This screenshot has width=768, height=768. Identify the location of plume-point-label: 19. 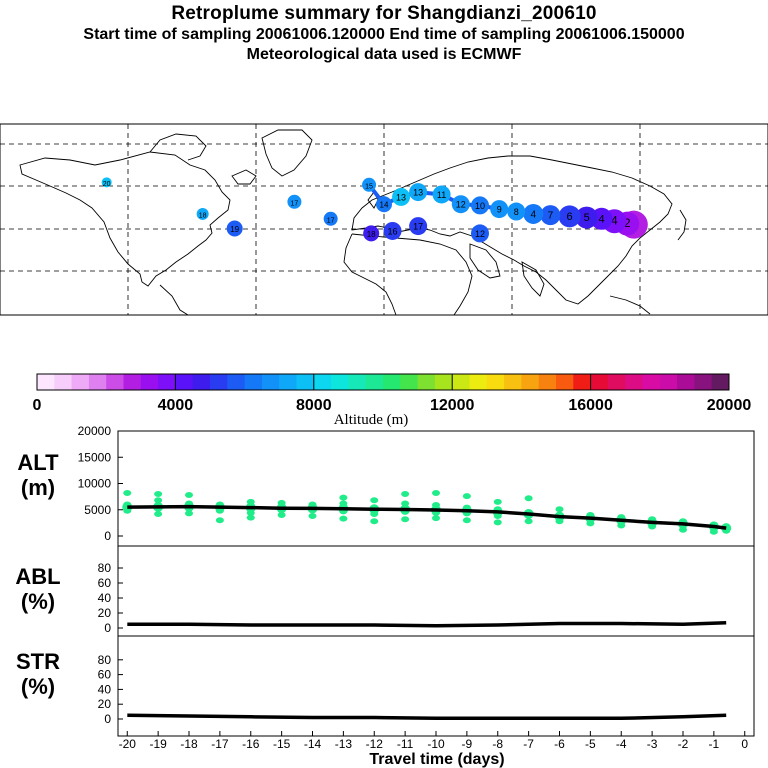
(234, 229).